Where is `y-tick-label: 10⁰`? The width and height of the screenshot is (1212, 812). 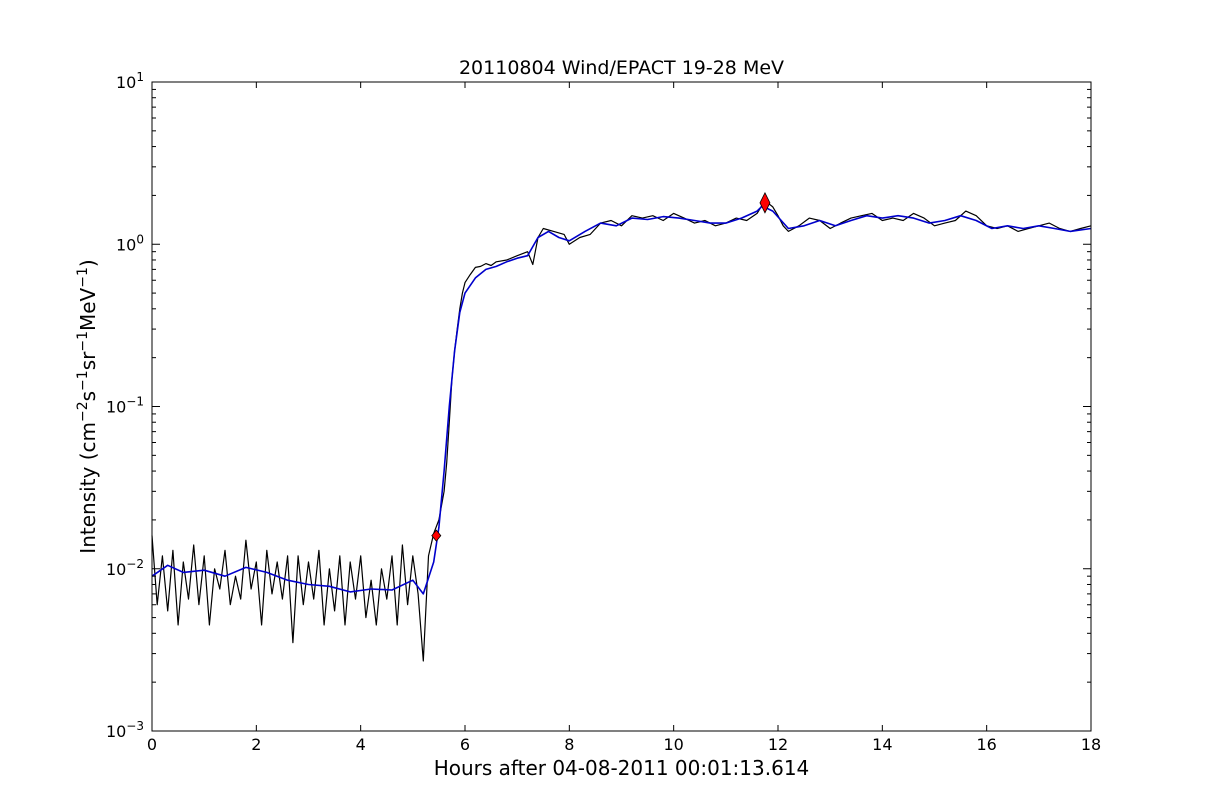
y-tick-label: 10⁰ is located at coordinates (130, 243).